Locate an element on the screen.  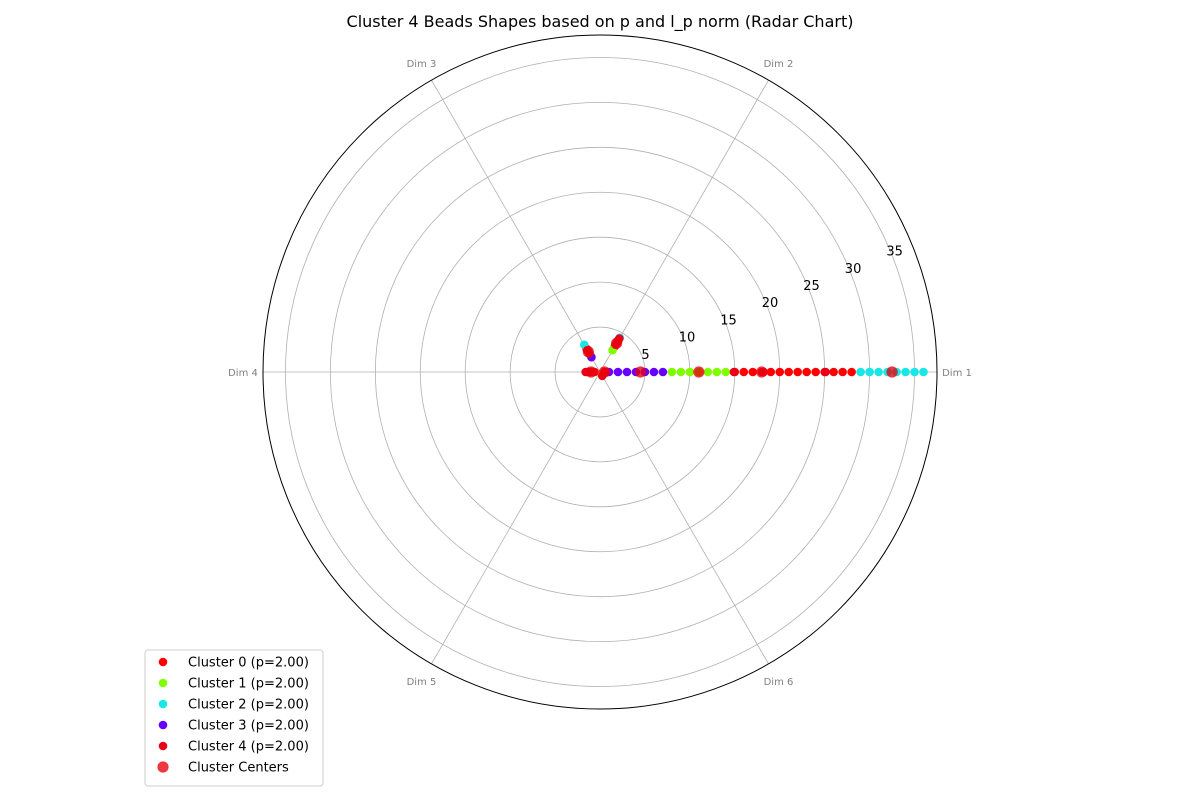
radial-tick-25: 25 is located at coordinates (811, 286).